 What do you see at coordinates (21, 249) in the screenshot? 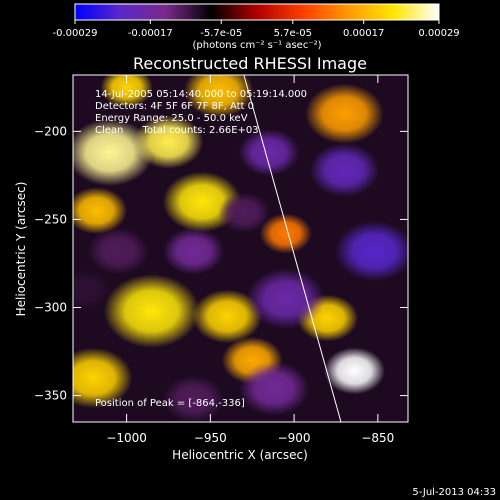
I see `y-axis-label: Heliocentric Y (arcsec)` at bounding box center [21, 249].